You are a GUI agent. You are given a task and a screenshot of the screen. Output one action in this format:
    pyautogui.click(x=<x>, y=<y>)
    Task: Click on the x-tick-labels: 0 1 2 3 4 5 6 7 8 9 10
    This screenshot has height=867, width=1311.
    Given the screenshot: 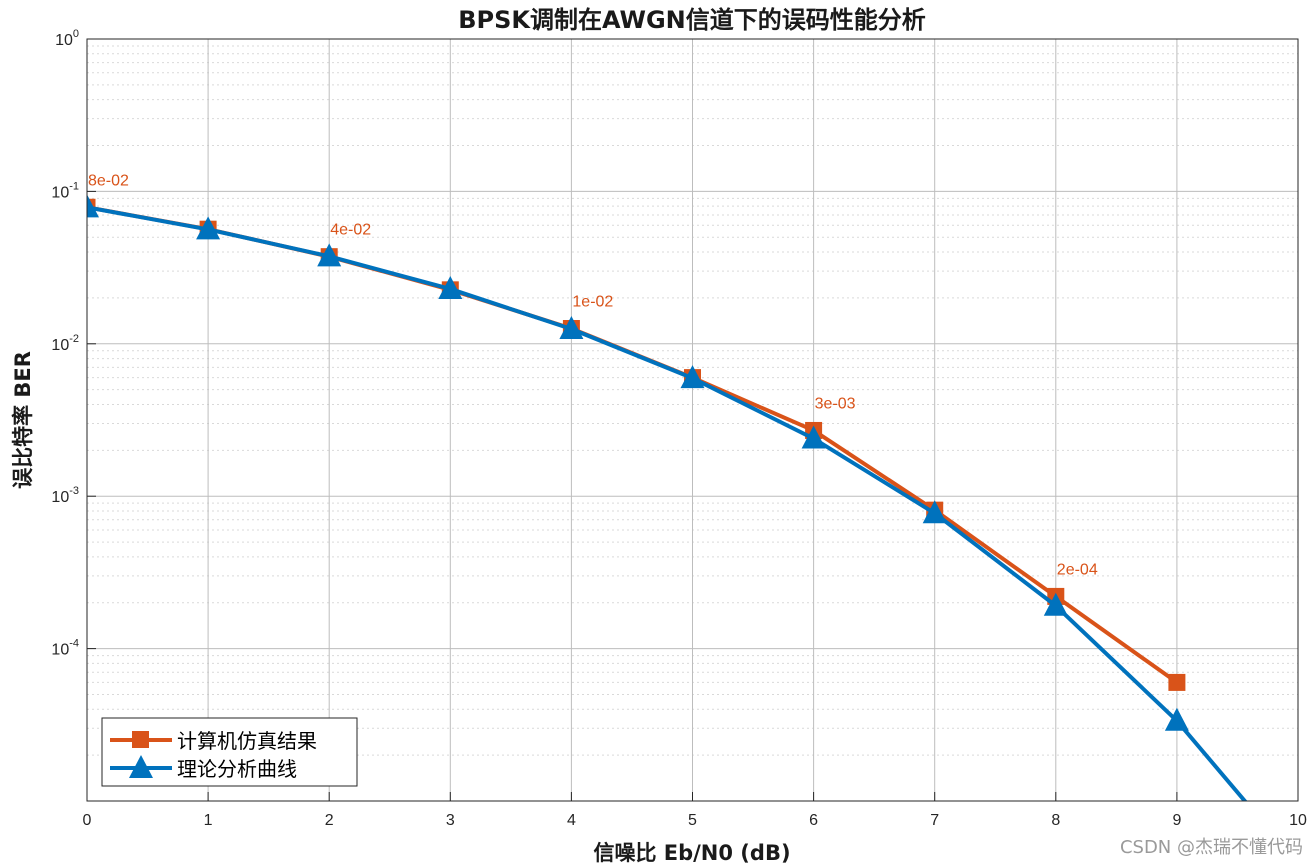 What is the action you would take?
    pyautogui.click(x=695, y=820)
    